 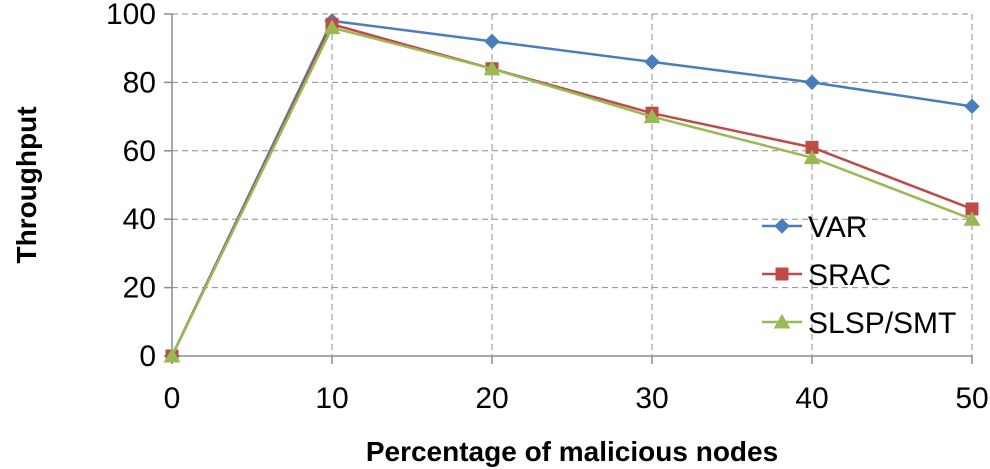 What do you see at coordinates (491, 398) in the screenshot?
I see `x-tick-label: 20` at bounding box center [491, 398].